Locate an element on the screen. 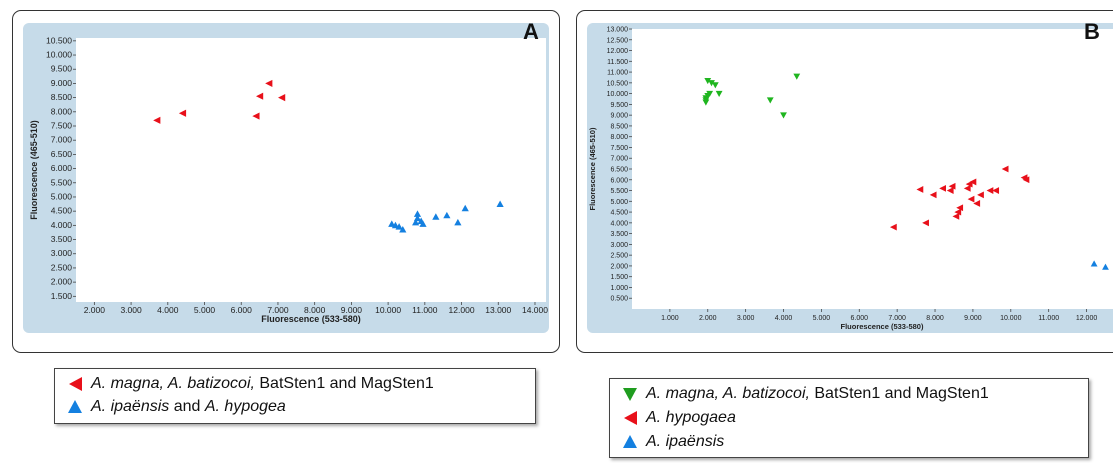 This screenshot has height=463, width=1113. y-tick-label: 6.000 is located at coordinates (619, 180).